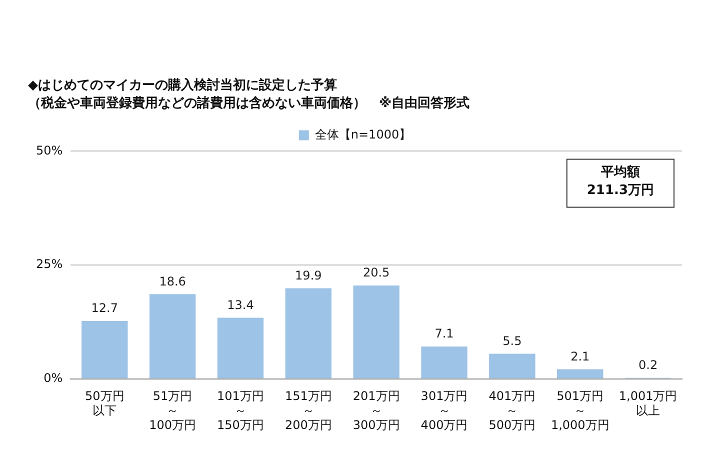 The height and width of the screenshot is (474, 710). Describe the element at coordinates (172, 410) in the screenshot. I see `x-tick-label: 51万円～100万円` at that location.